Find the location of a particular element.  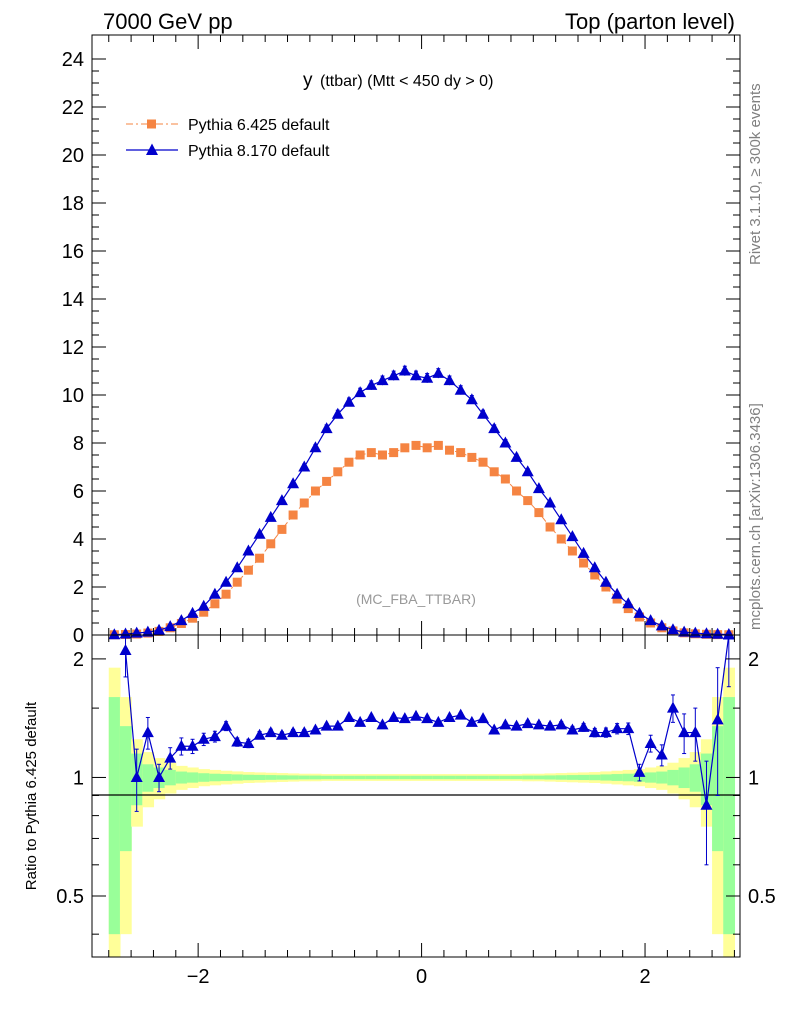

rivet-label: Rivet 3.1.10, ≥ 300k events is located at coordinates (755, 174).